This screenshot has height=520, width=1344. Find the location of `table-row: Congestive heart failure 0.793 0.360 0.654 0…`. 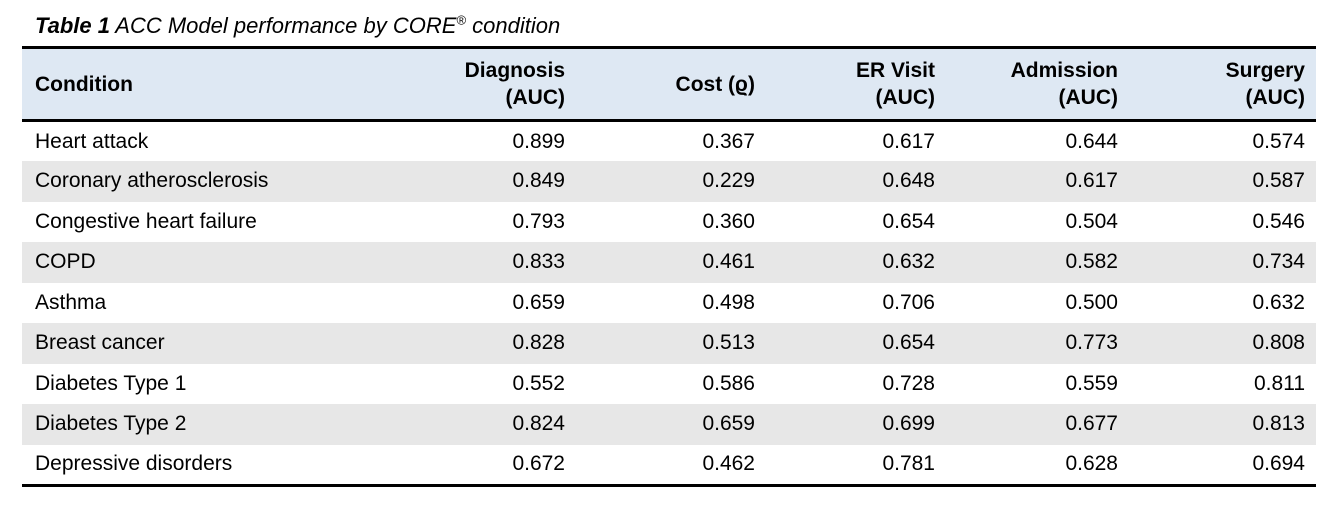

table-row: Congestive heart failure 0.793 0.360 0.654 0… is located at coordinates (669, 222).